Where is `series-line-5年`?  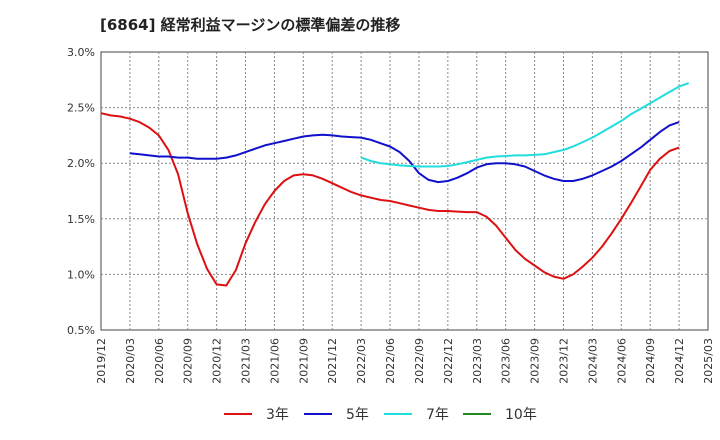 series-line-5年 is located at coordinates (404, 152).